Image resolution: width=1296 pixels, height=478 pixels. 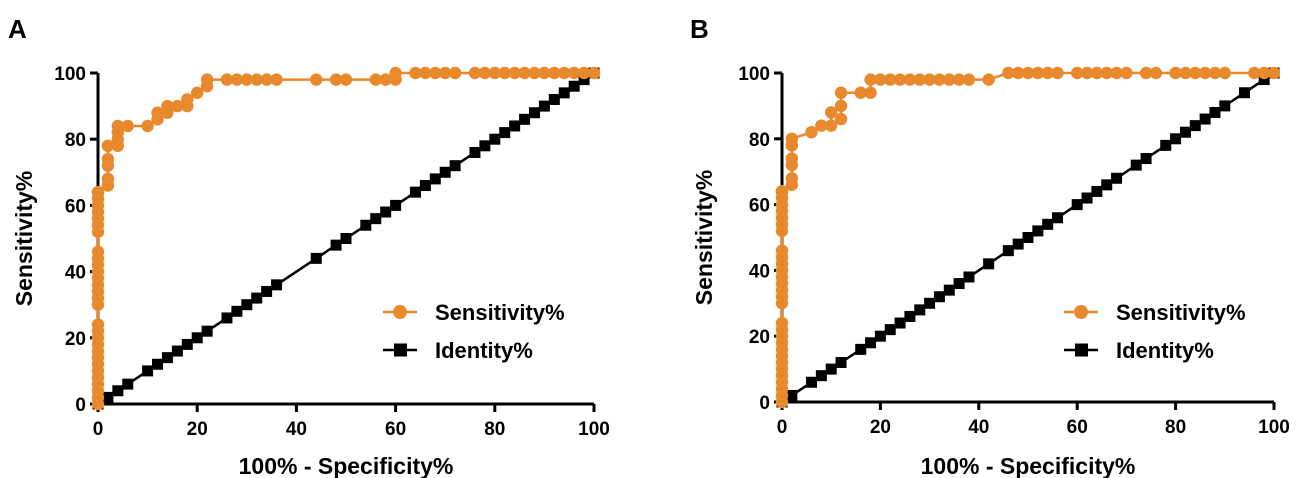 What do you see at coordinates (594, 429) in the screenshot?
I see `x-tick-label: 100` at bounding box center [594, 429].